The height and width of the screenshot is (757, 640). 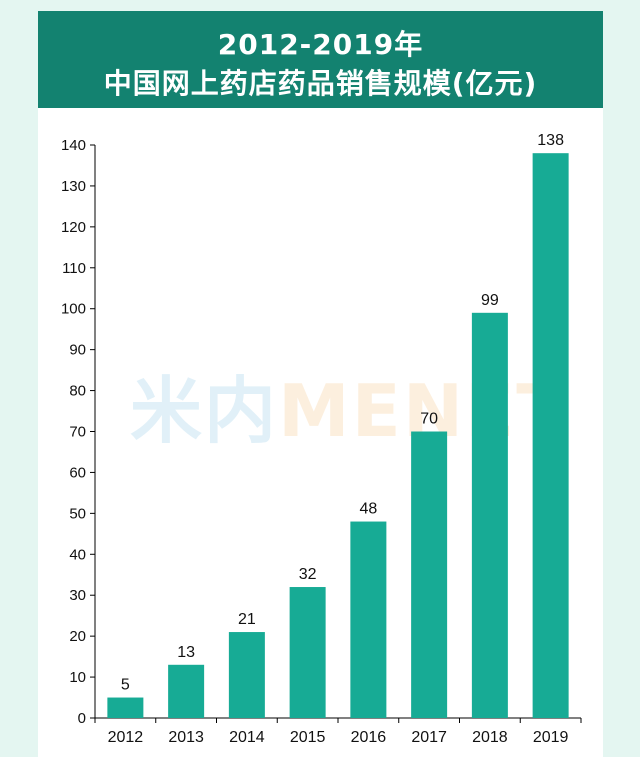 What do you see at coordinates (77, 472) in the screenshot?
I see `y-tick-label: 60` at bounding box center [77, 472].